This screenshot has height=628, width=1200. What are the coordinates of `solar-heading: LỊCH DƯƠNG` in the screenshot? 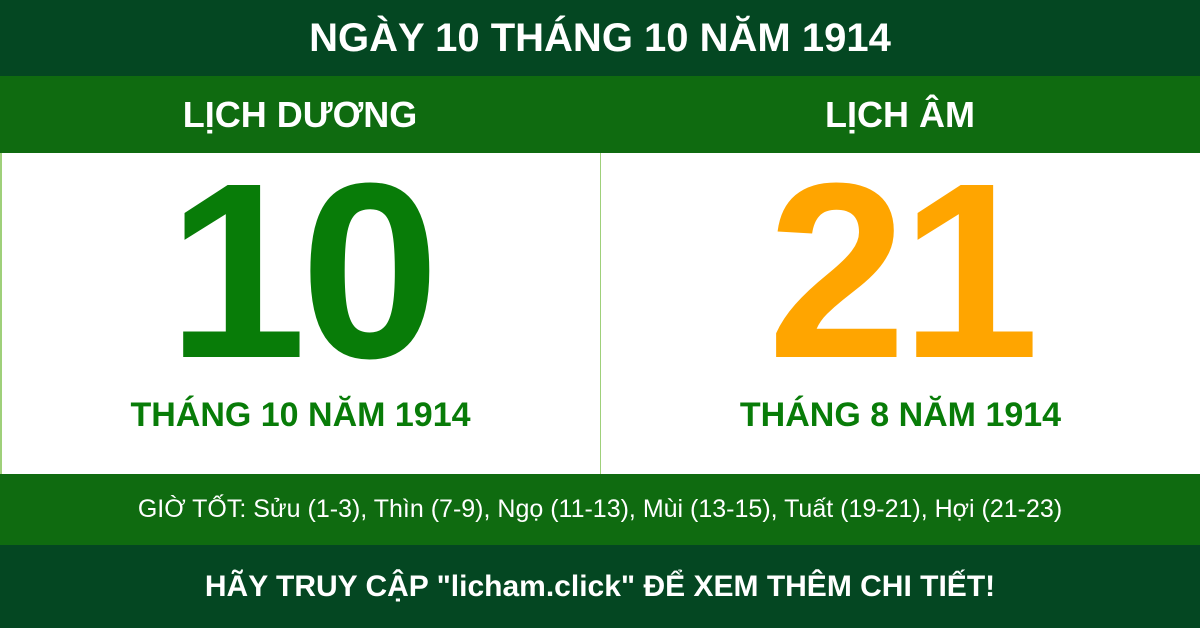 It's located at (300, 114).